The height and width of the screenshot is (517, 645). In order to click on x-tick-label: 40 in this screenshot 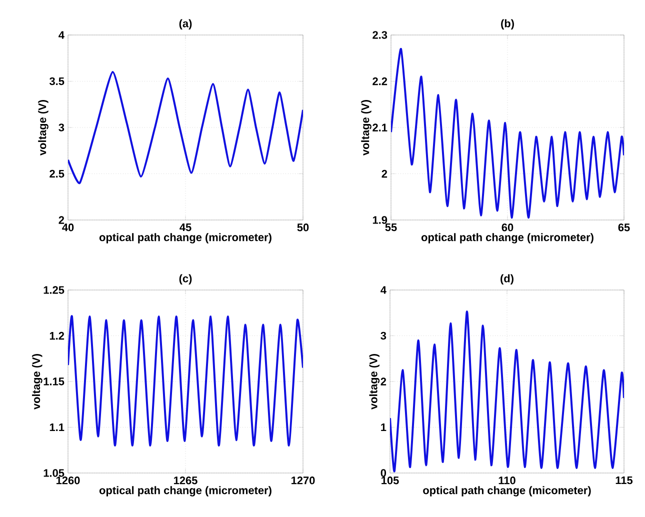, I will do `click(68, 228)`.